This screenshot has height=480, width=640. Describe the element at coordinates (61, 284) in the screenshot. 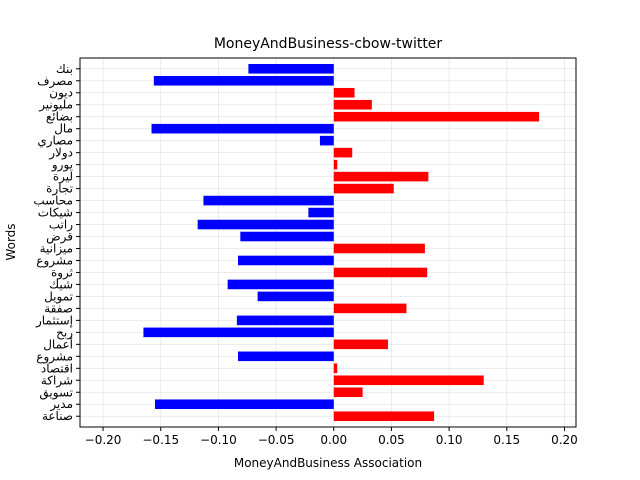

I see `y-tick-label: شيك` at that location.